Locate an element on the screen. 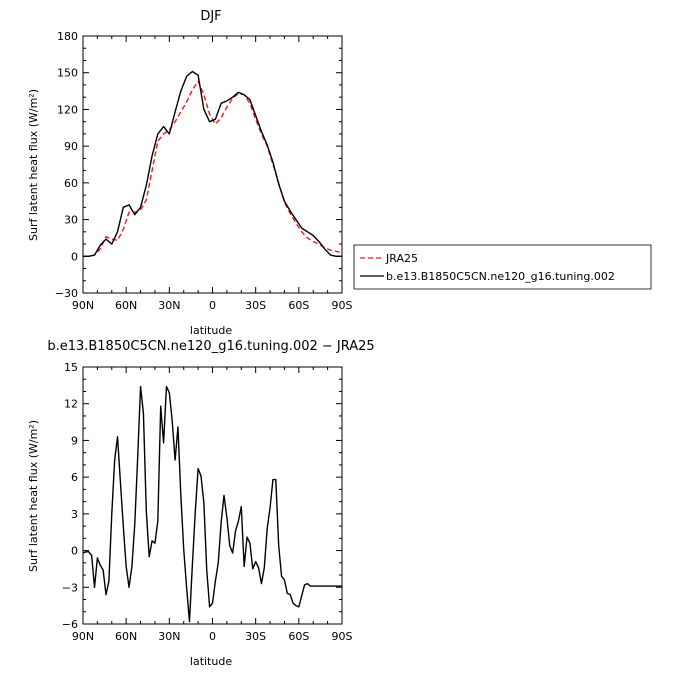  top-plot-frame is located at coordinates (212, 164).